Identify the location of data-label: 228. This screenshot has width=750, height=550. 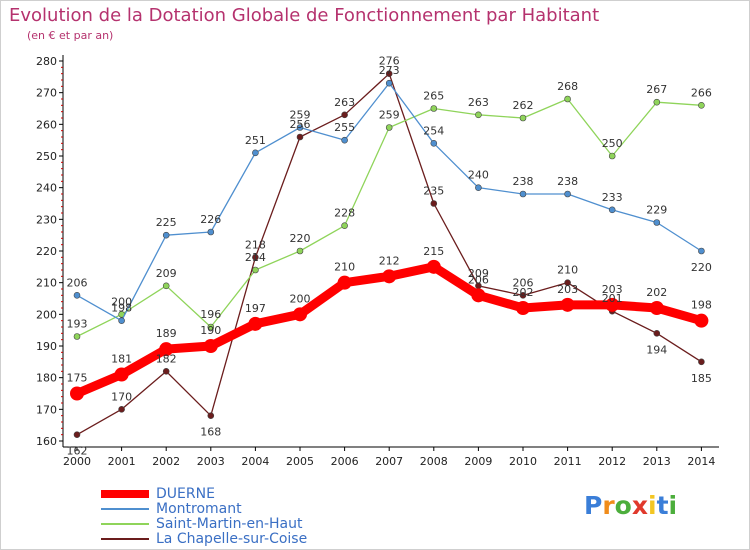
(344, 213).